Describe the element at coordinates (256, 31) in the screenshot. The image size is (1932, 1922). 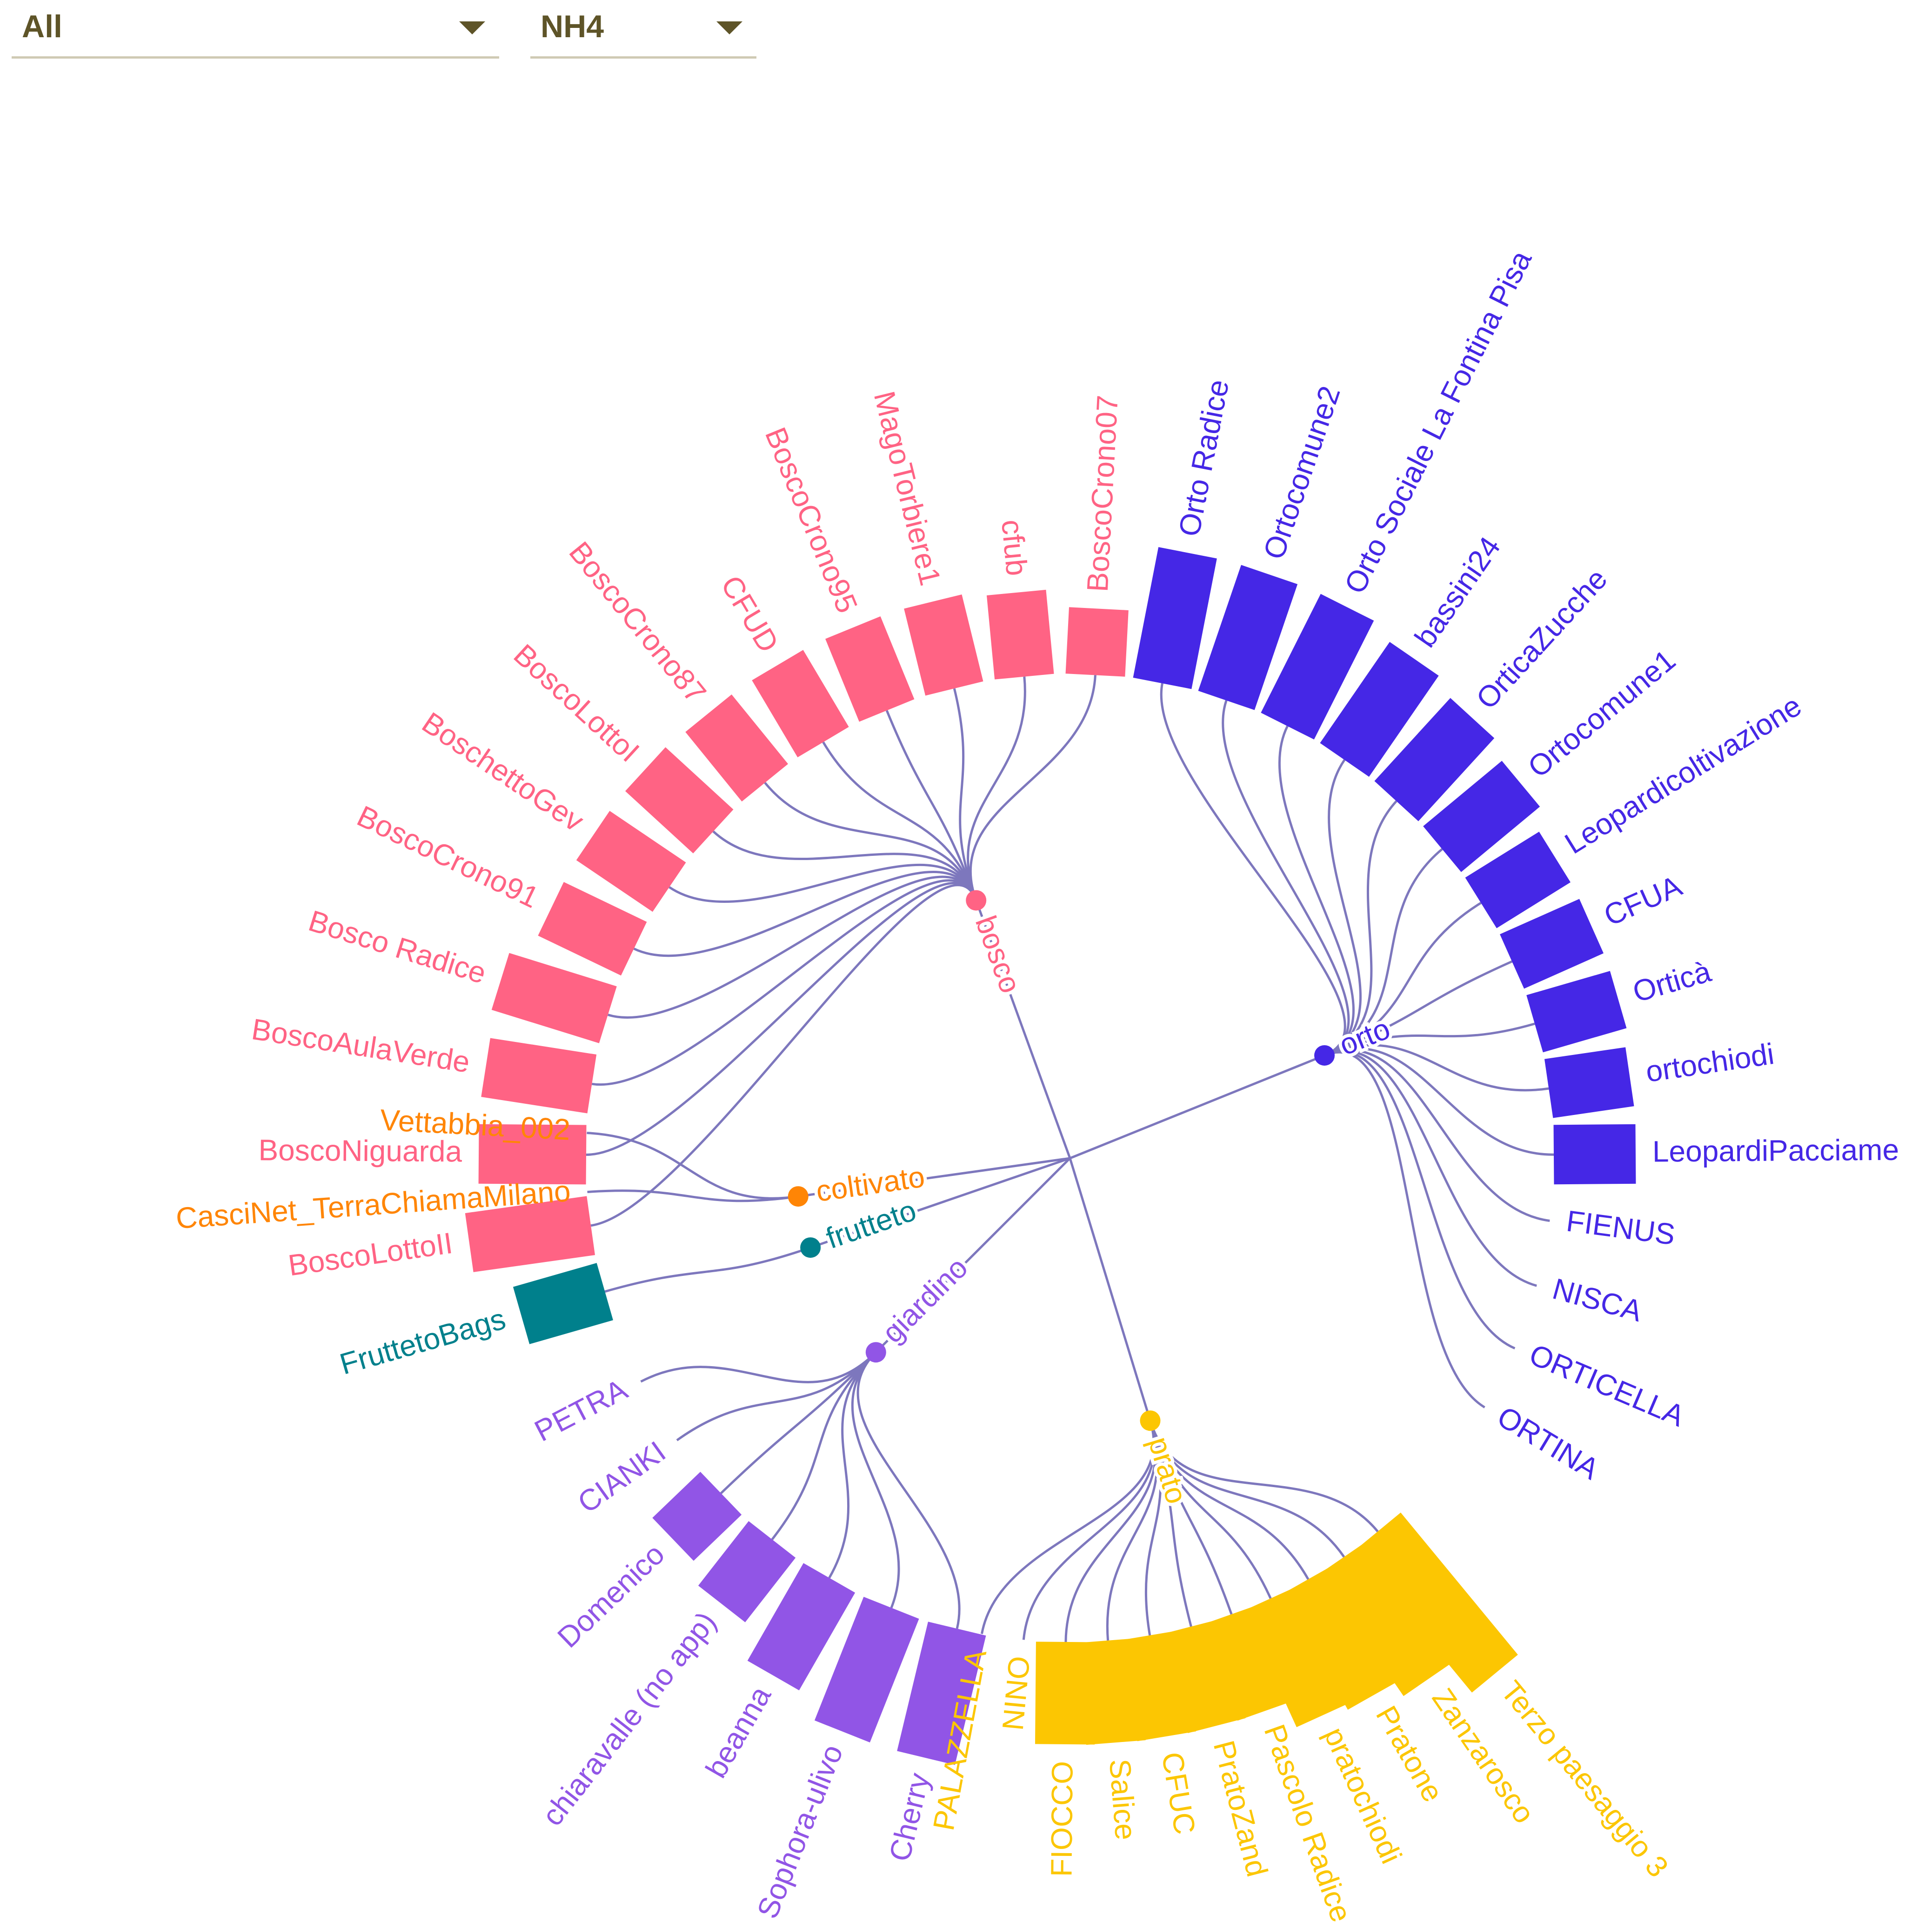
I see `group-select: All` at that location.